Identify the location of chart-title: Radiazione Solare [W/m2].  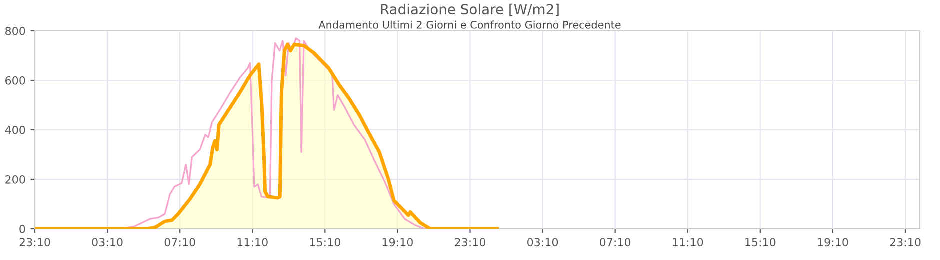
(470, 10).